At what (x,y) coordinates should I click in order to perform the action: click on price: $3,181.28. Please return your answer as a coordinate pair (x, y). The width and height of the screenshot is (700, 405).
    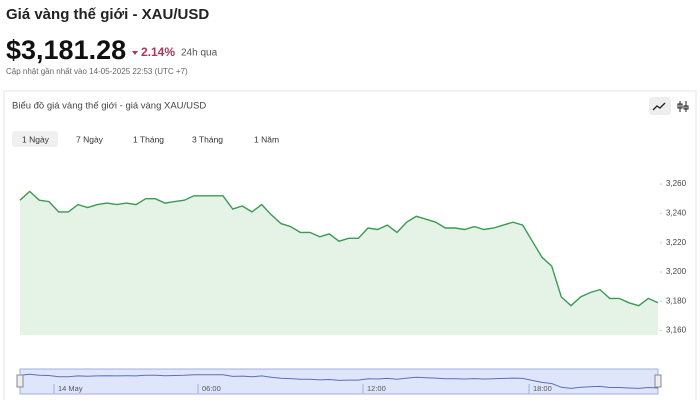
    Looking at the image, I should click on (66, 50).